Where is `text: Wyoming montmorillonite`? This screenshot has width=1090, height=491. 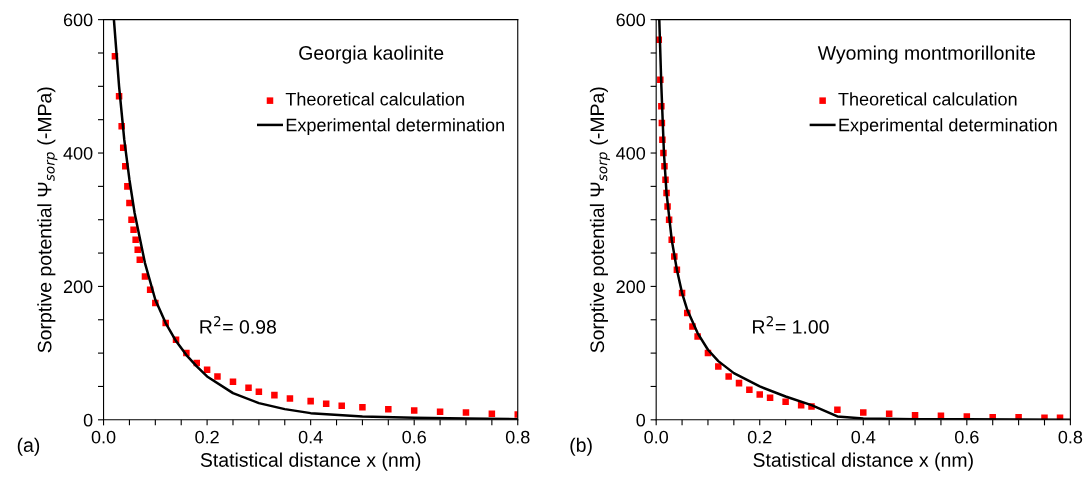 text: Wyoming montmorillonite is located at coordinates (926, 54).